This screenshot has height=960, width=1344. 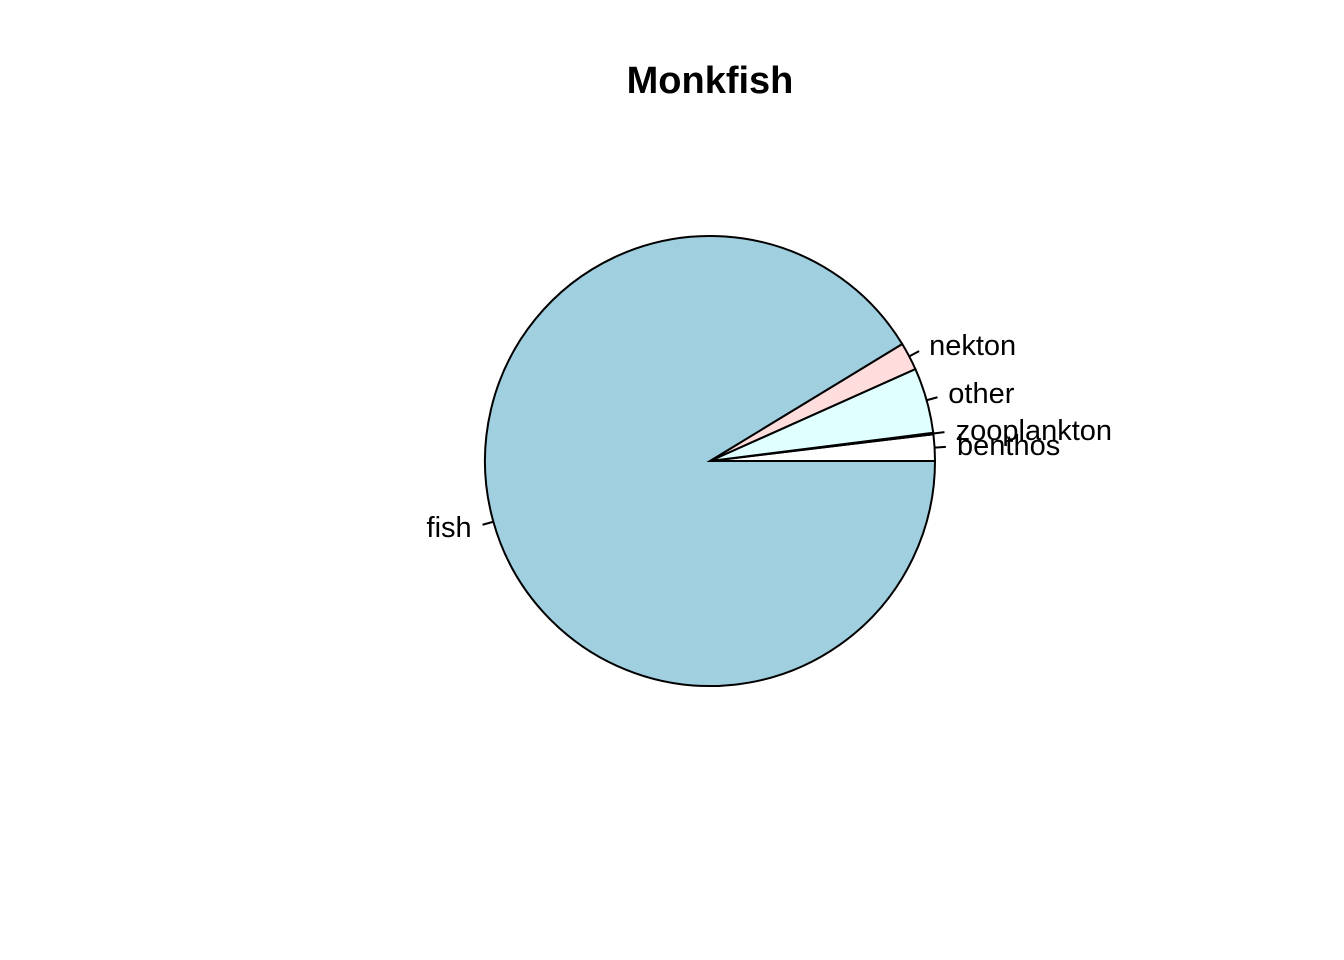 I want to click on leader-line-nekton, so click(x=914, y=354).